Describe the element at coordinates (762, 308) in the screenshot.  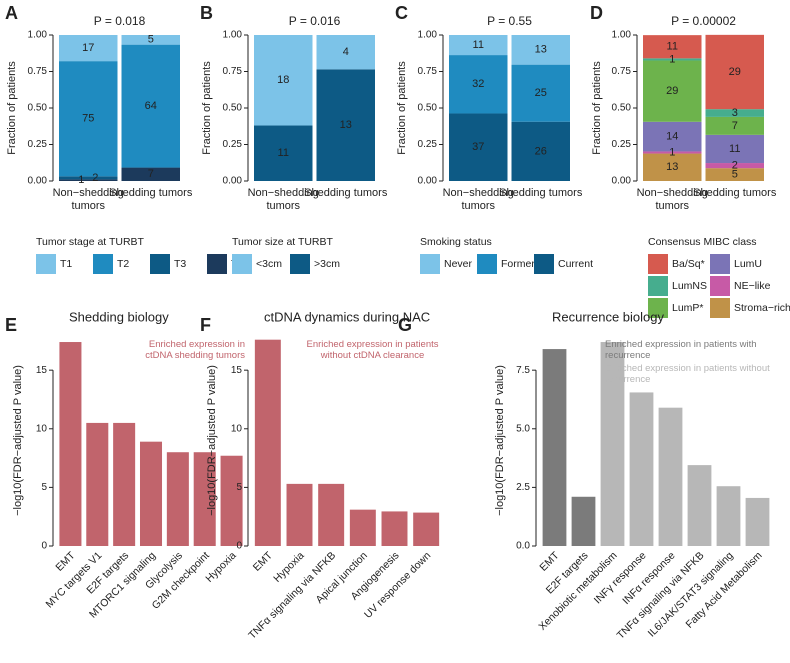
I see `legend-label: Stroma−rich` at that location.